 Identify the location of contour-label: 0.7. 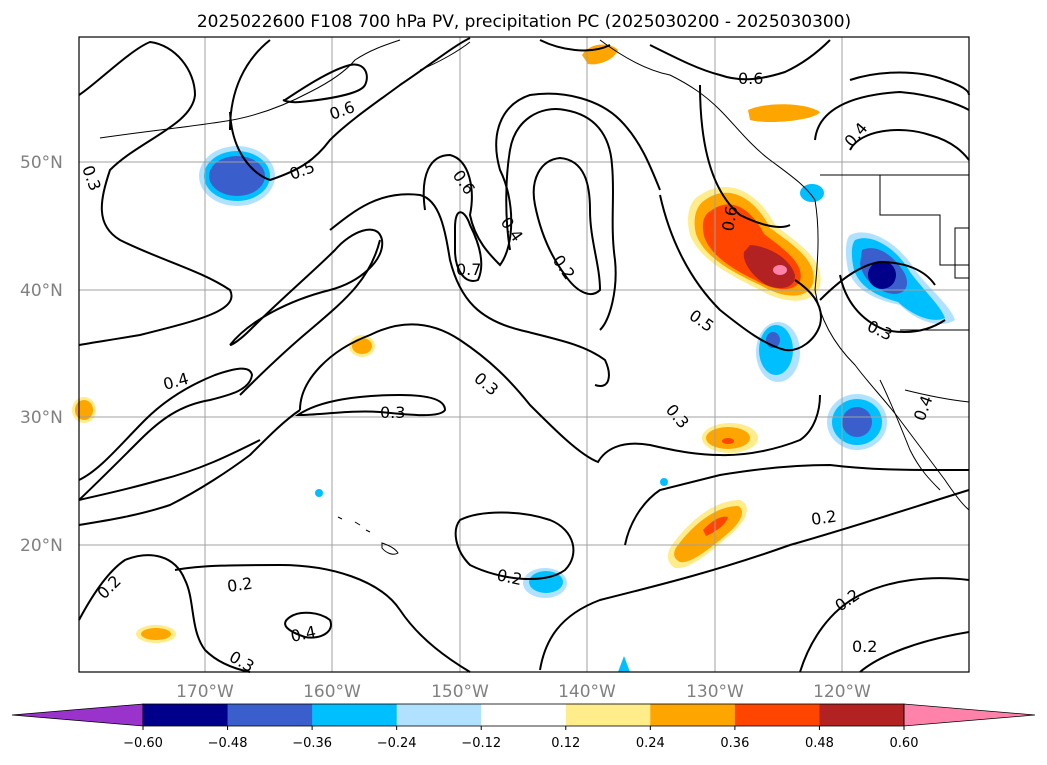
(468, 269).